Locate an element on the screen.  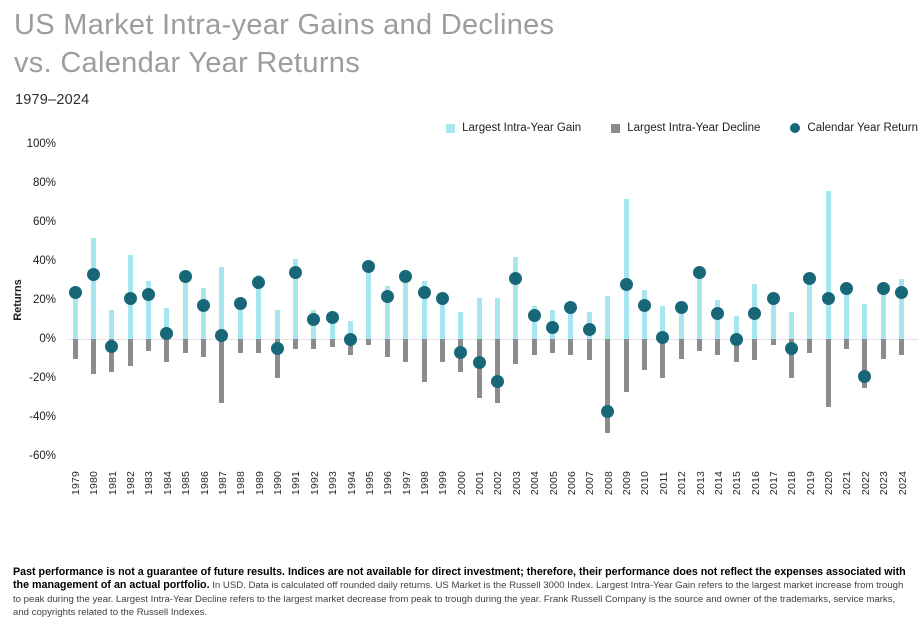
legend-label-decline: Largest Intra-Year Decline is located at coordinates (694, 128).